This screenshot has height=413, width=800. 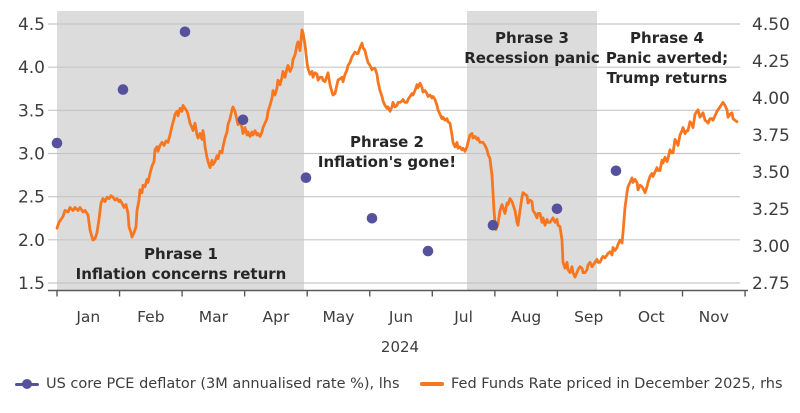 What do you see at coordinates (428, 251) in the screenshot?
I see `pce-dot-jul` at bounding box center [428, 251].